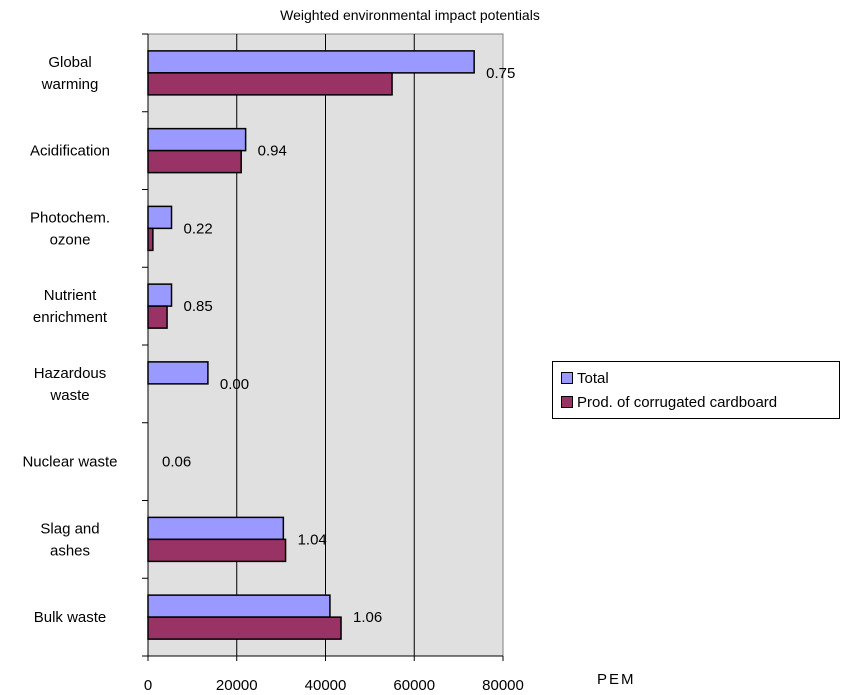 The width and height of the screenshot is (842, 695). Describe the element at coordinates (198, 228) in the screenshot. I see `ratio-label: 0.22` at that location.